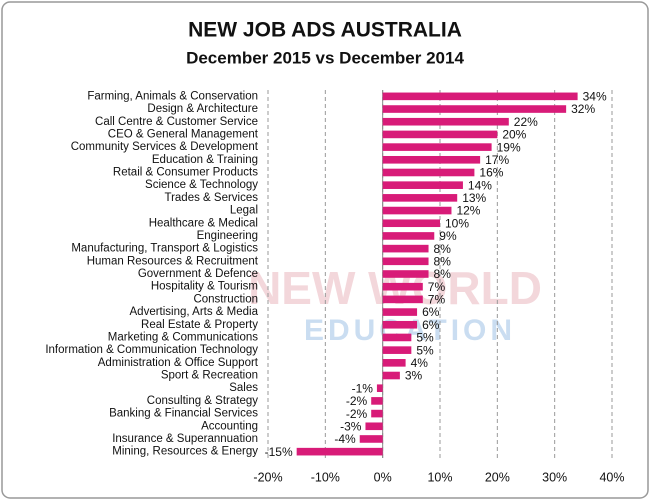  Describe the element at coordinates (183, 134) in the screenshot. I see `y-tick-label: CEO & General Management` at that location.